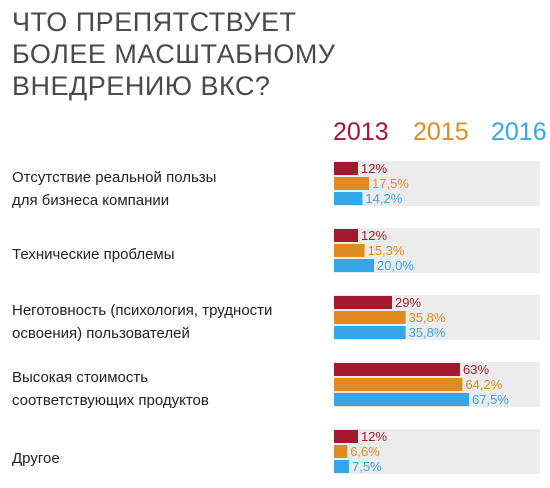  I want to click on value-label-2016: 35,8%, so click(427, 332).